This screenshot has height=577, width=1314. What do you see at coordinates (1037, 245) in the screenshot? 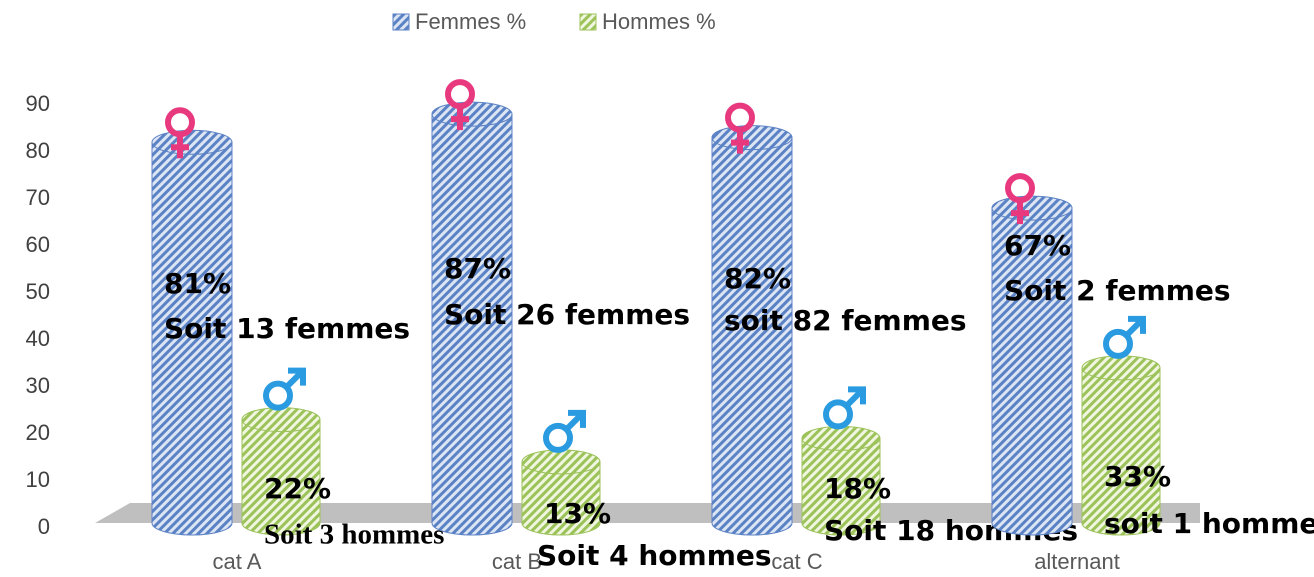
I see `data-label: 67%` at bounding box center [1037, 245].